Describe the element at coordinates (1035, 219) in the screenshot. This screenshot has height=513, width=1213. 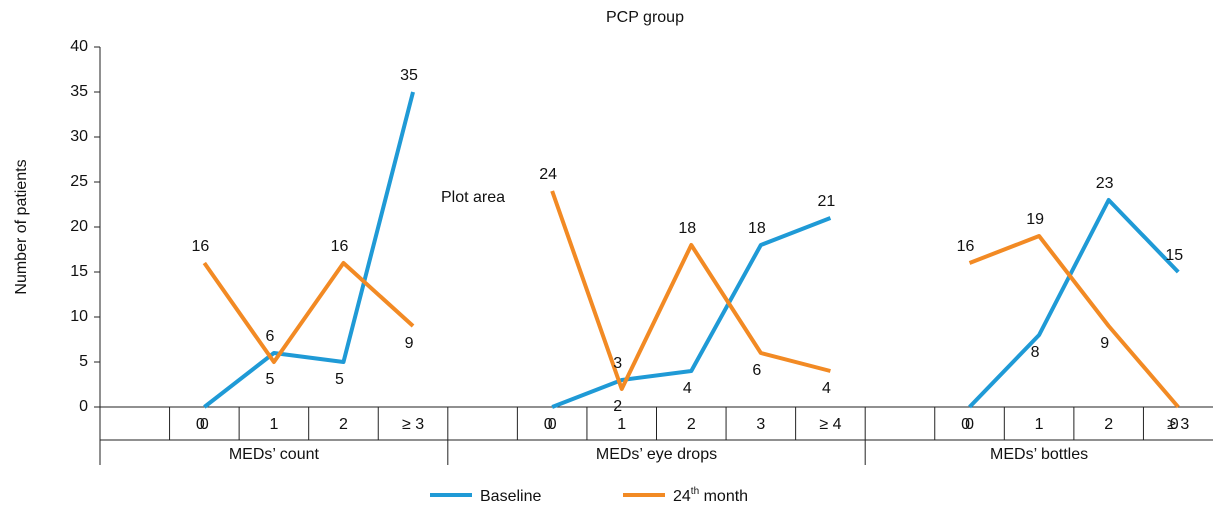
I see `data-label: 19` at that location.